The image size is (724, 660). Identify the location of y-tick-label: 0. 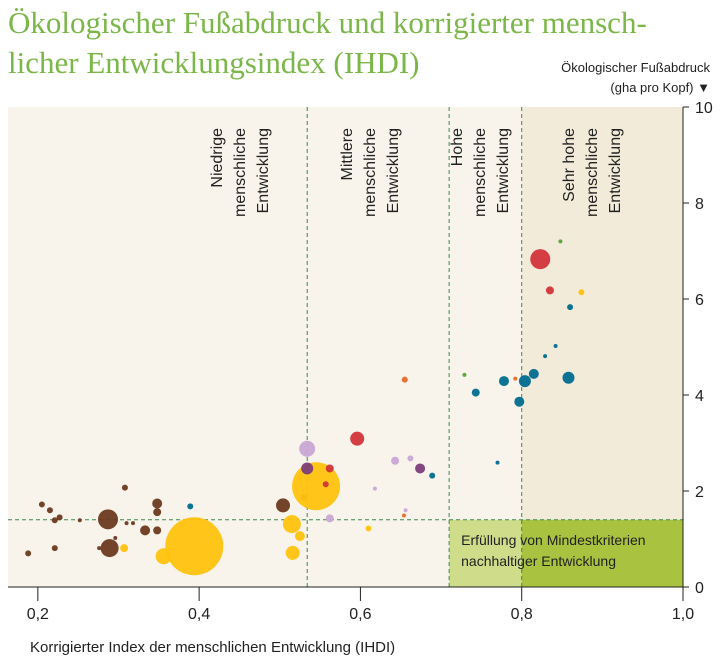
(699, 588).